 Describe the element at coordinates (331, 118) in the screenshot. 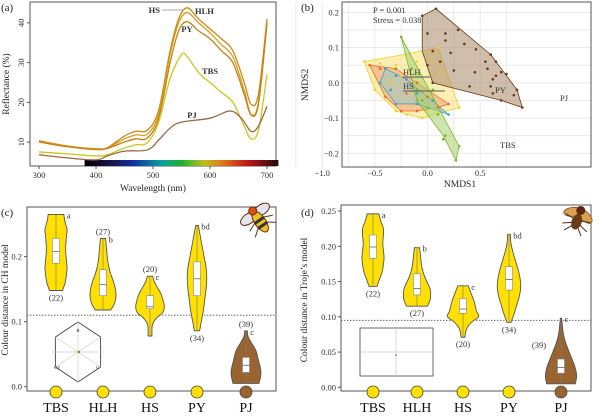

I see `y-tick-label: −0.1` at that location.